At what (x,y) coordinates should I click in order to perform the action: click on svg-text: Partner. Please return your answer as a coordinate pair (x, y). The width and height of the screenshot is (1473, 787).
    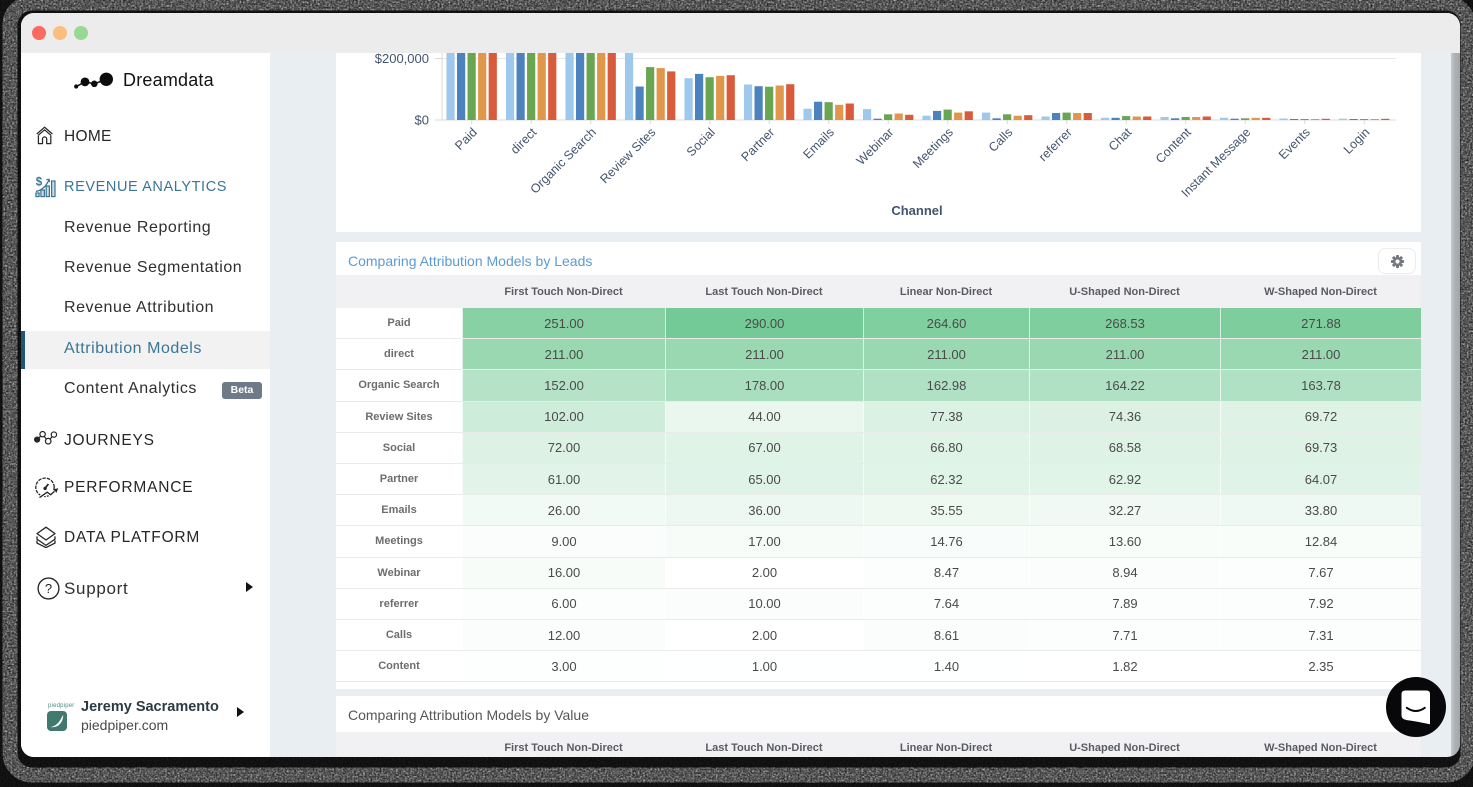
    Looking at the image, I should click on (757, 144).